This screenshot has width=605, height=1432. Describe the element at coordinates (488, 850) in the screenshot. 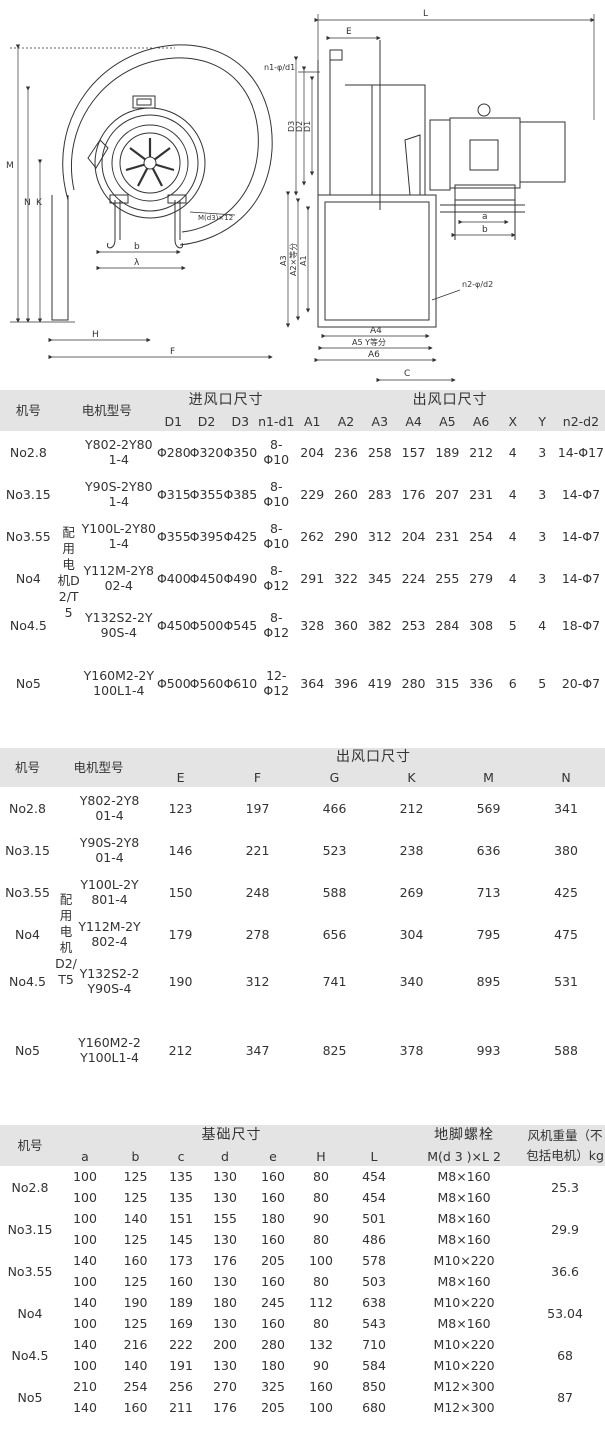

I see `cell: 636` at that location.